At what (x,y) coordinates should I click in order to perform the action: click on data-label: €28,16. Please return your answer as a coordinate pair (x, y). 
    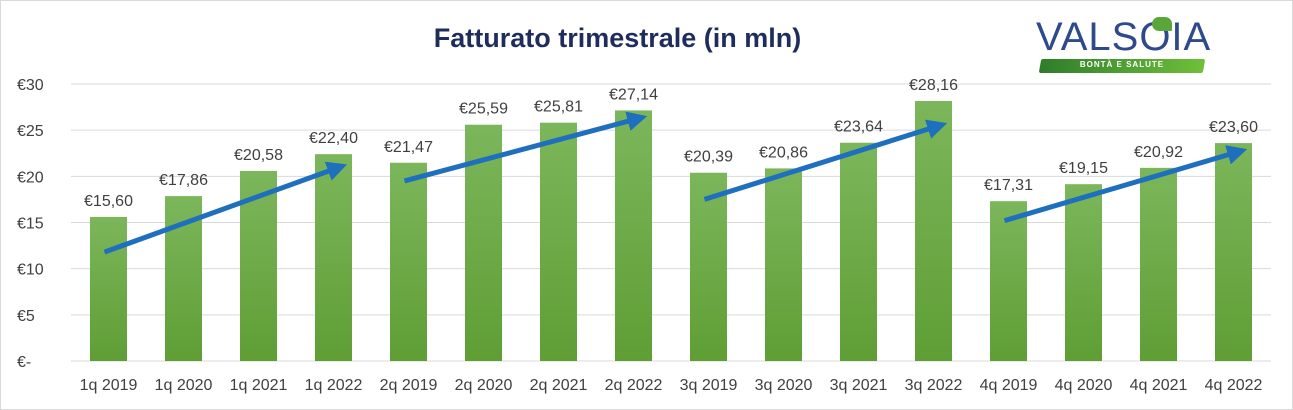
    Looking at the image, I should click on (933, 85).